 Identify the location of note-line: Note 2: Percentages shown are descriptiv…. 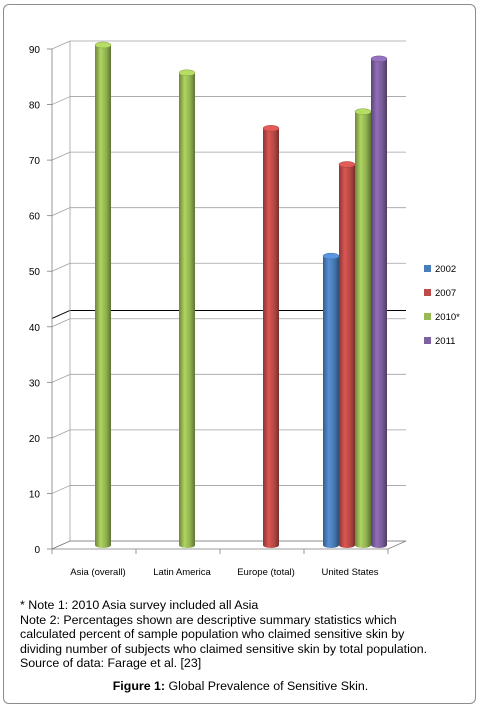
(208, 619).